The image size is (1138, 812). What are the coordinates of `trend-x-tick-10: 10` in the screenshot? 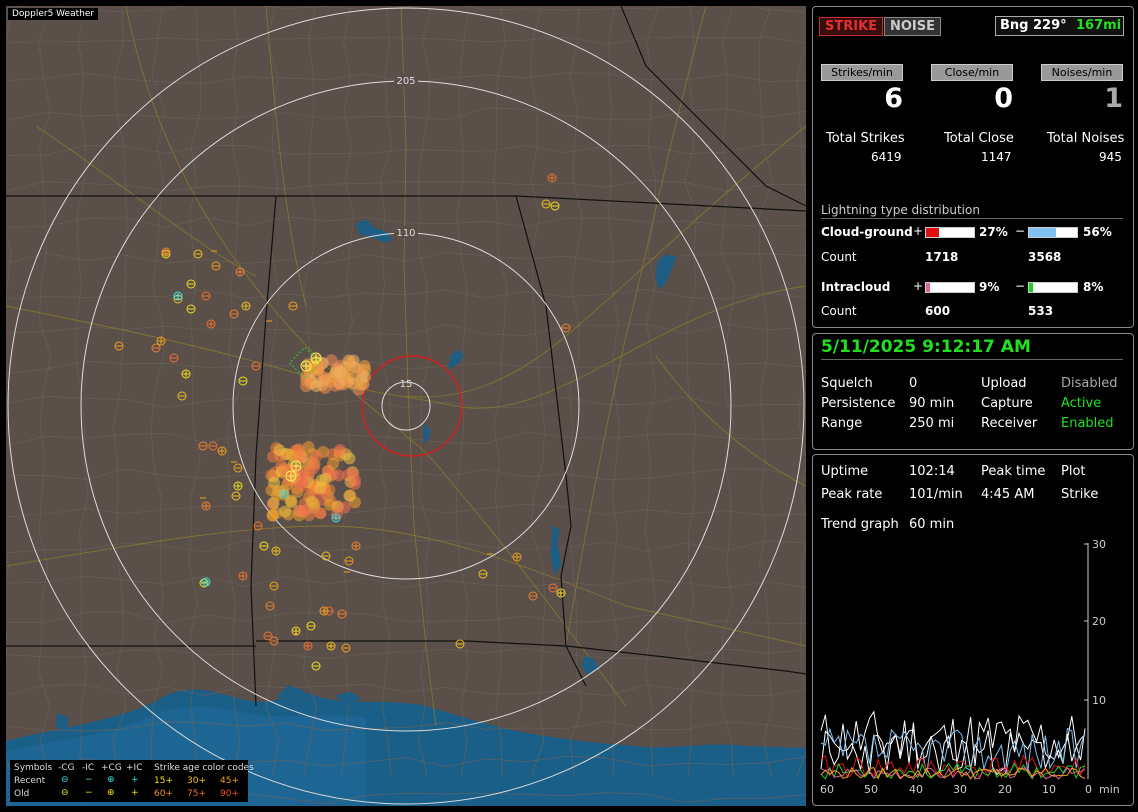 It's located at (1049, 789).